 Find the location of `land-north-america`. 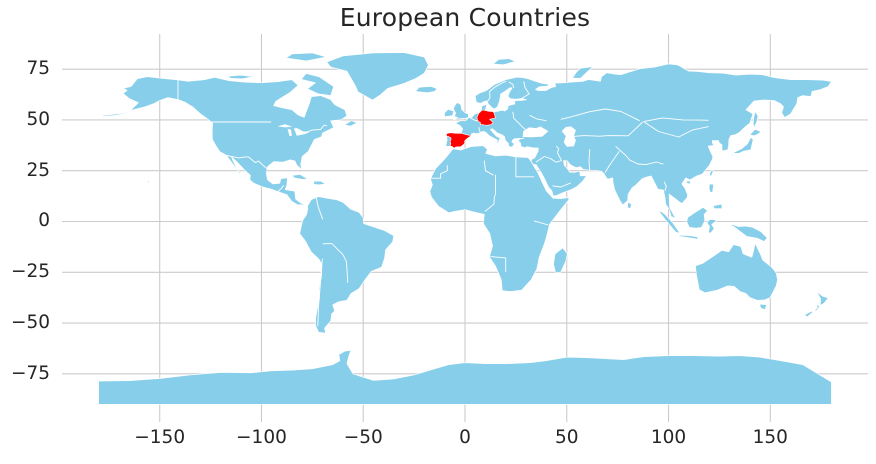

land-north-america is located at coordinates (235, 141).